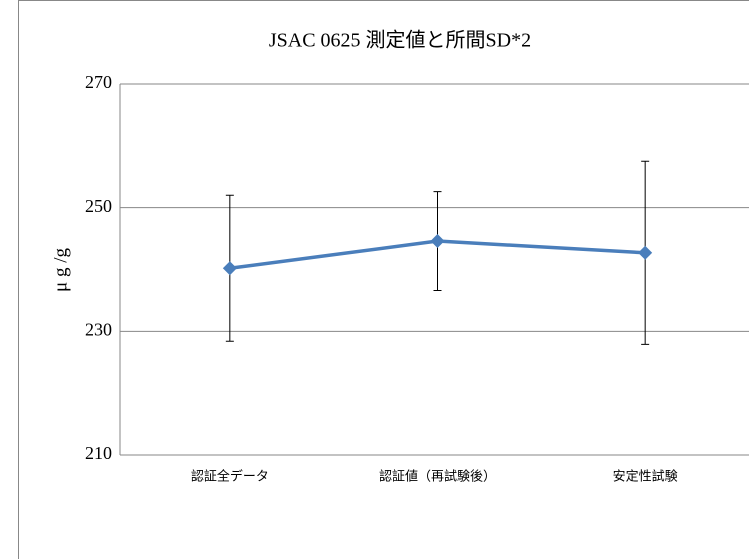  What do you see at coordinates (98, 329) in the screenshot?
I see `y-tick-label: 230` at bounding box center [98, 329].